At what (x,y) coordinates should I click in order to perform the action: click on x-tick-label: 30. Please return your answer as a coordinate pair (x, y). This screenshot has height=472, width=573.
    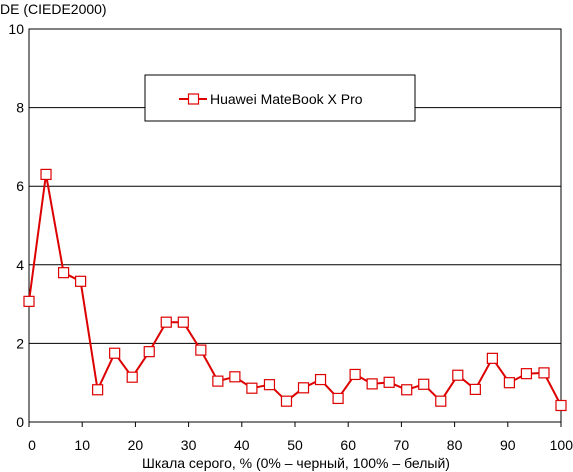
    Looking at the image, I should click on (189, 445).